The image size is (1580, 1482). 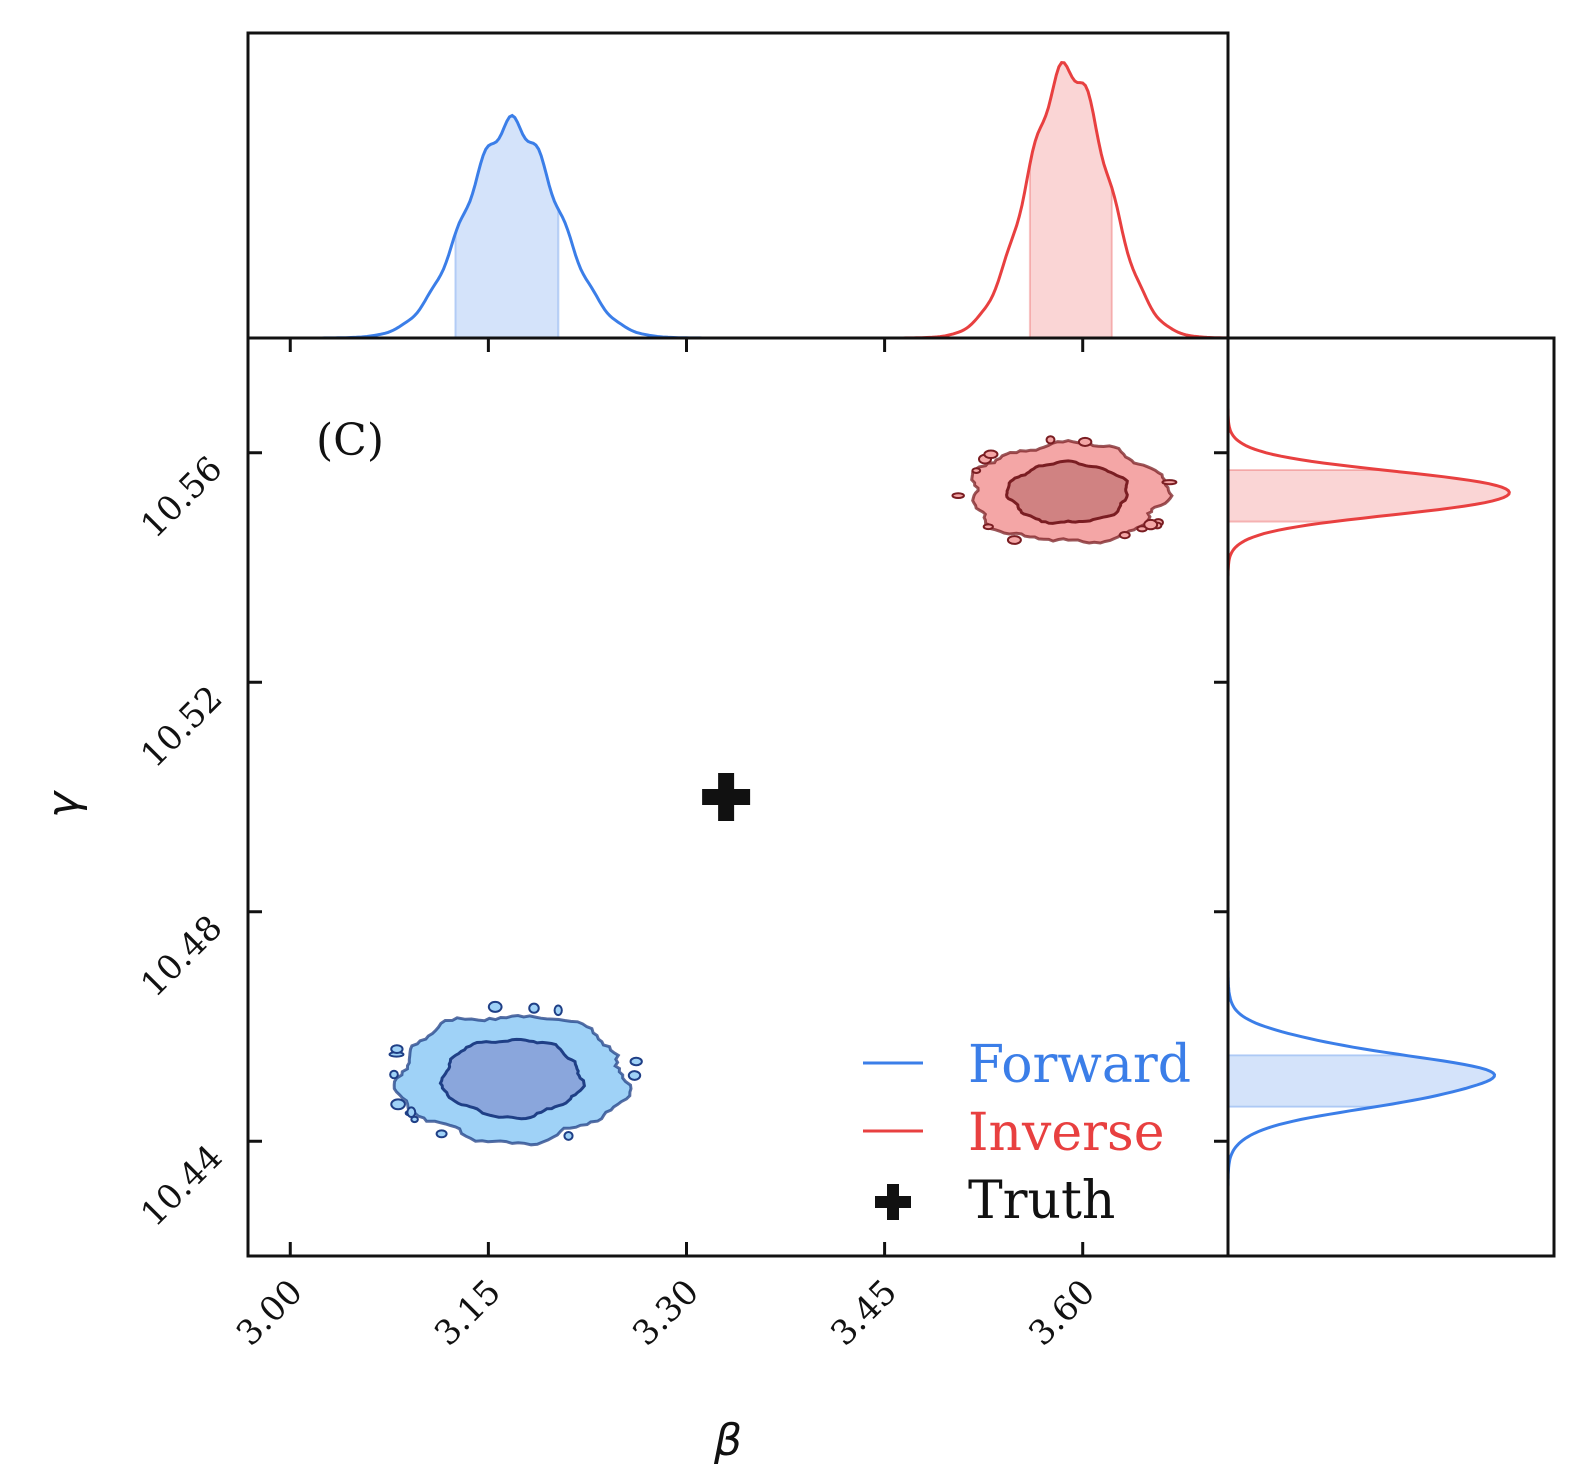 I want to click on x-tick-label: 3.15, so click(x=468, y=1313).